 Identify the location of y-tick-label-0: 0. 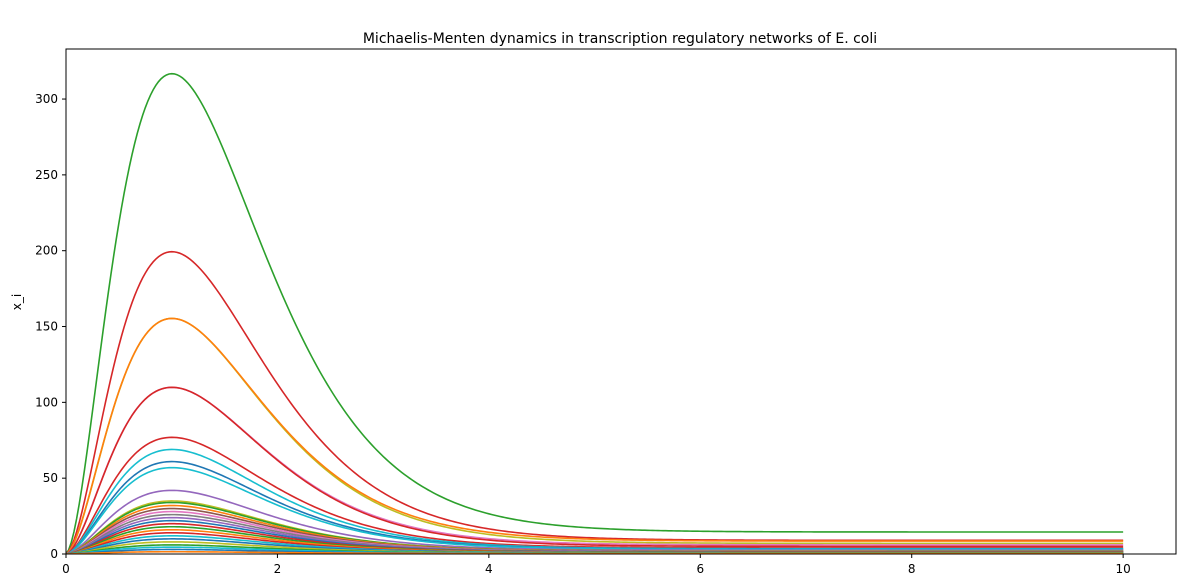
(54, 554).